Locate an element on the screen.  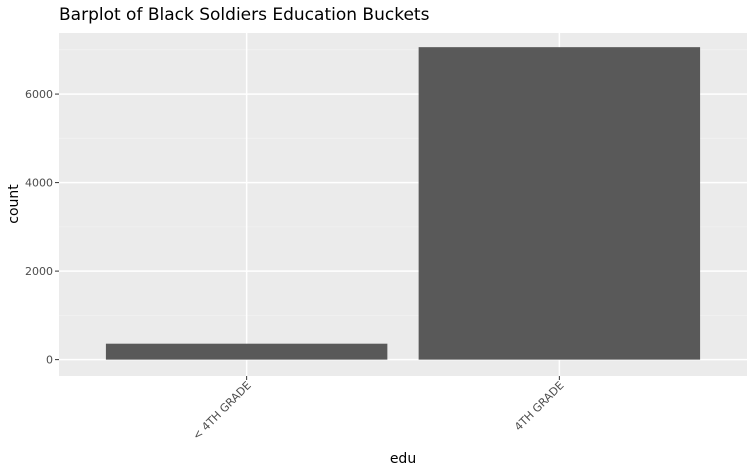
x-tick-label: 4TH GRADE is located at coordinates (539, 406).